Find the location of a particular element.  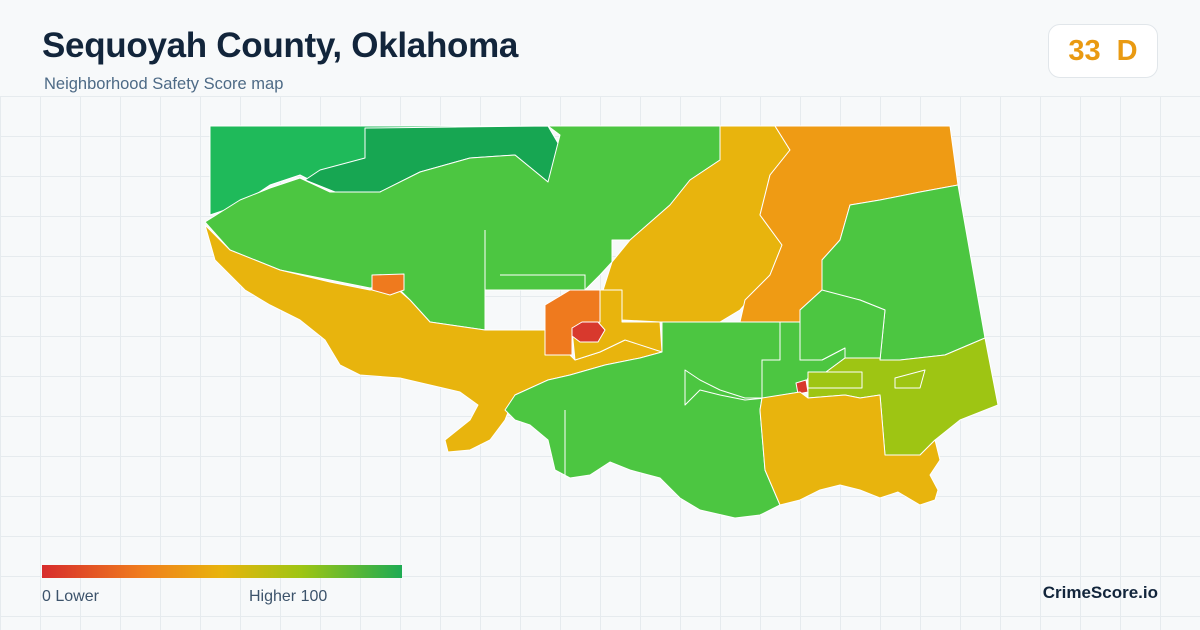

score-badge: 33 D is located at coordinates (1103, 51).